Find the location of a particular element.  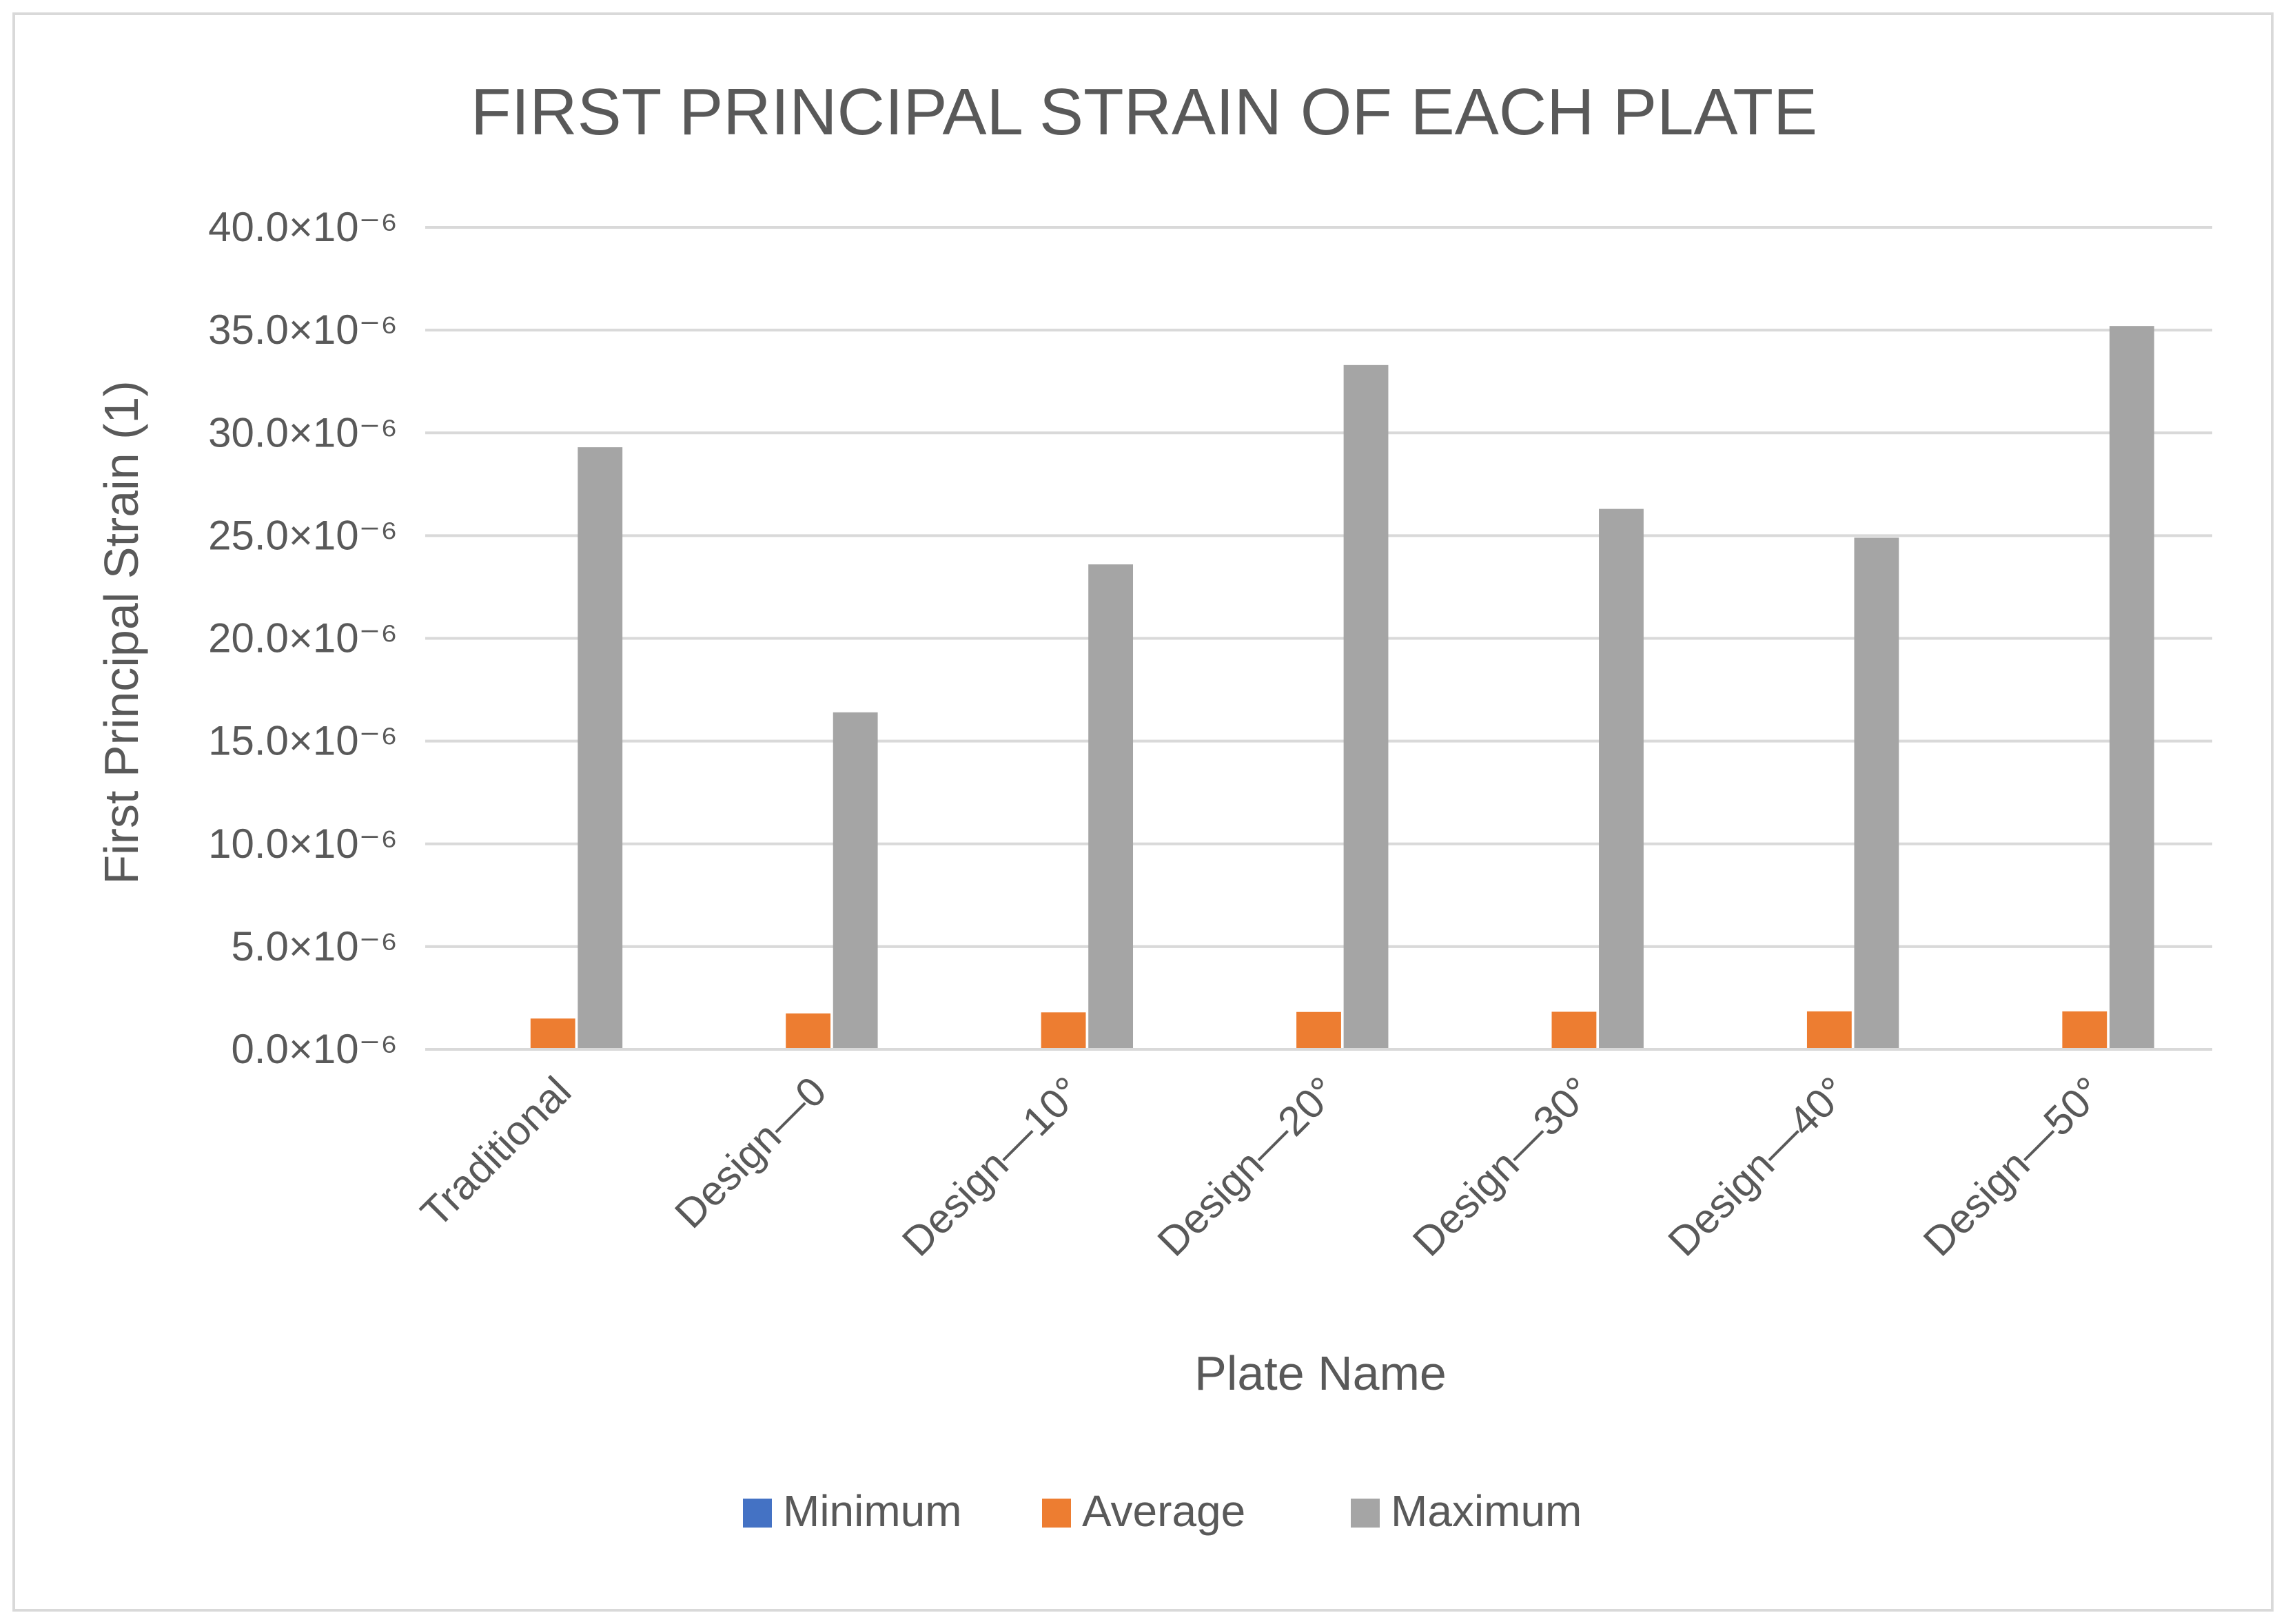

legend: Minimum Average Maximum is located at coordinates (1162, 1511).